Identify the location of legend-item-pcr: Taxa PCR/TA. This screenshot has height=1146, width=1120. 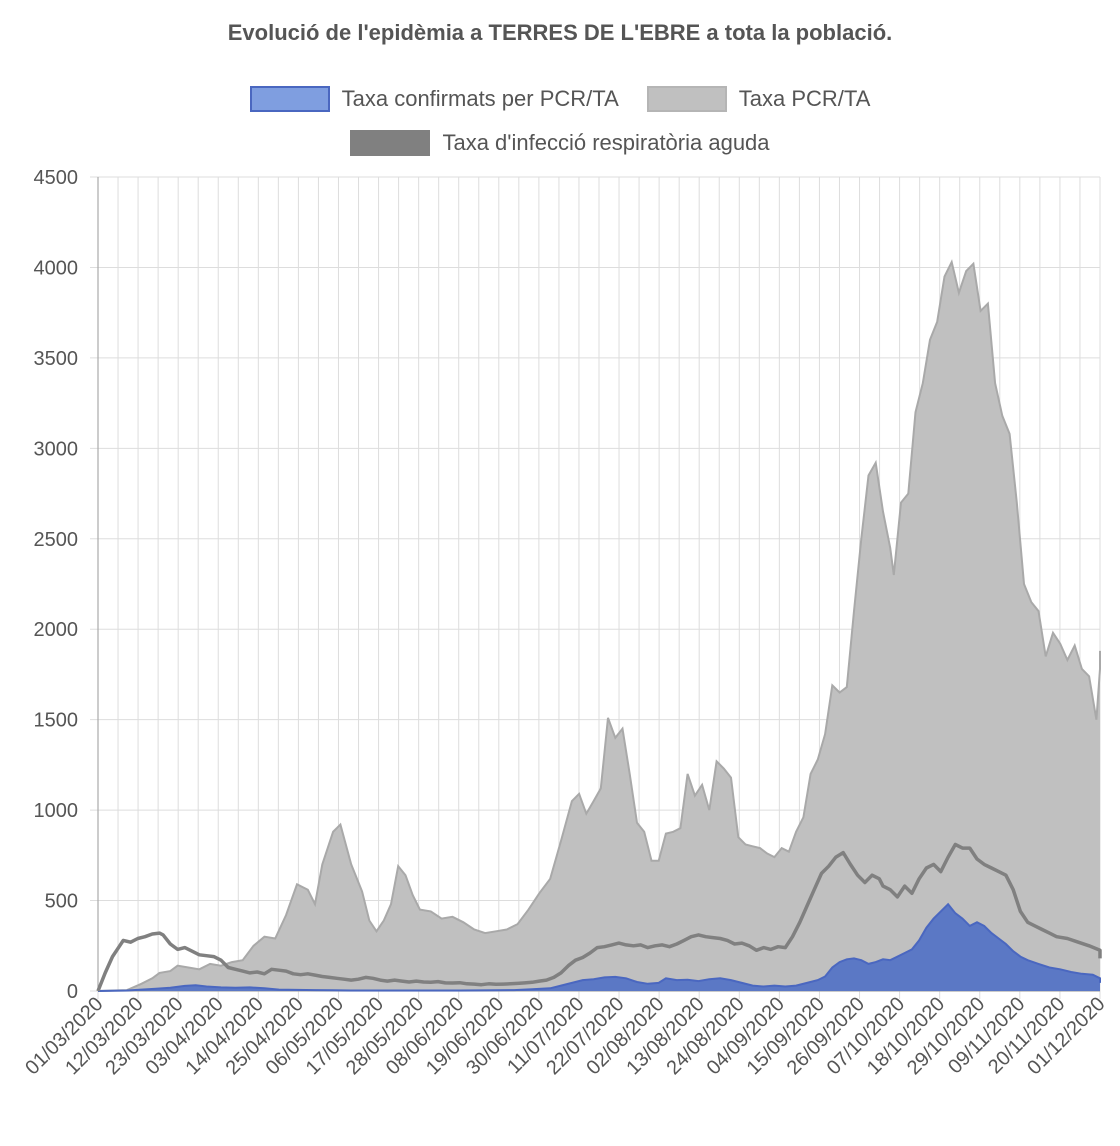
(758, 99).